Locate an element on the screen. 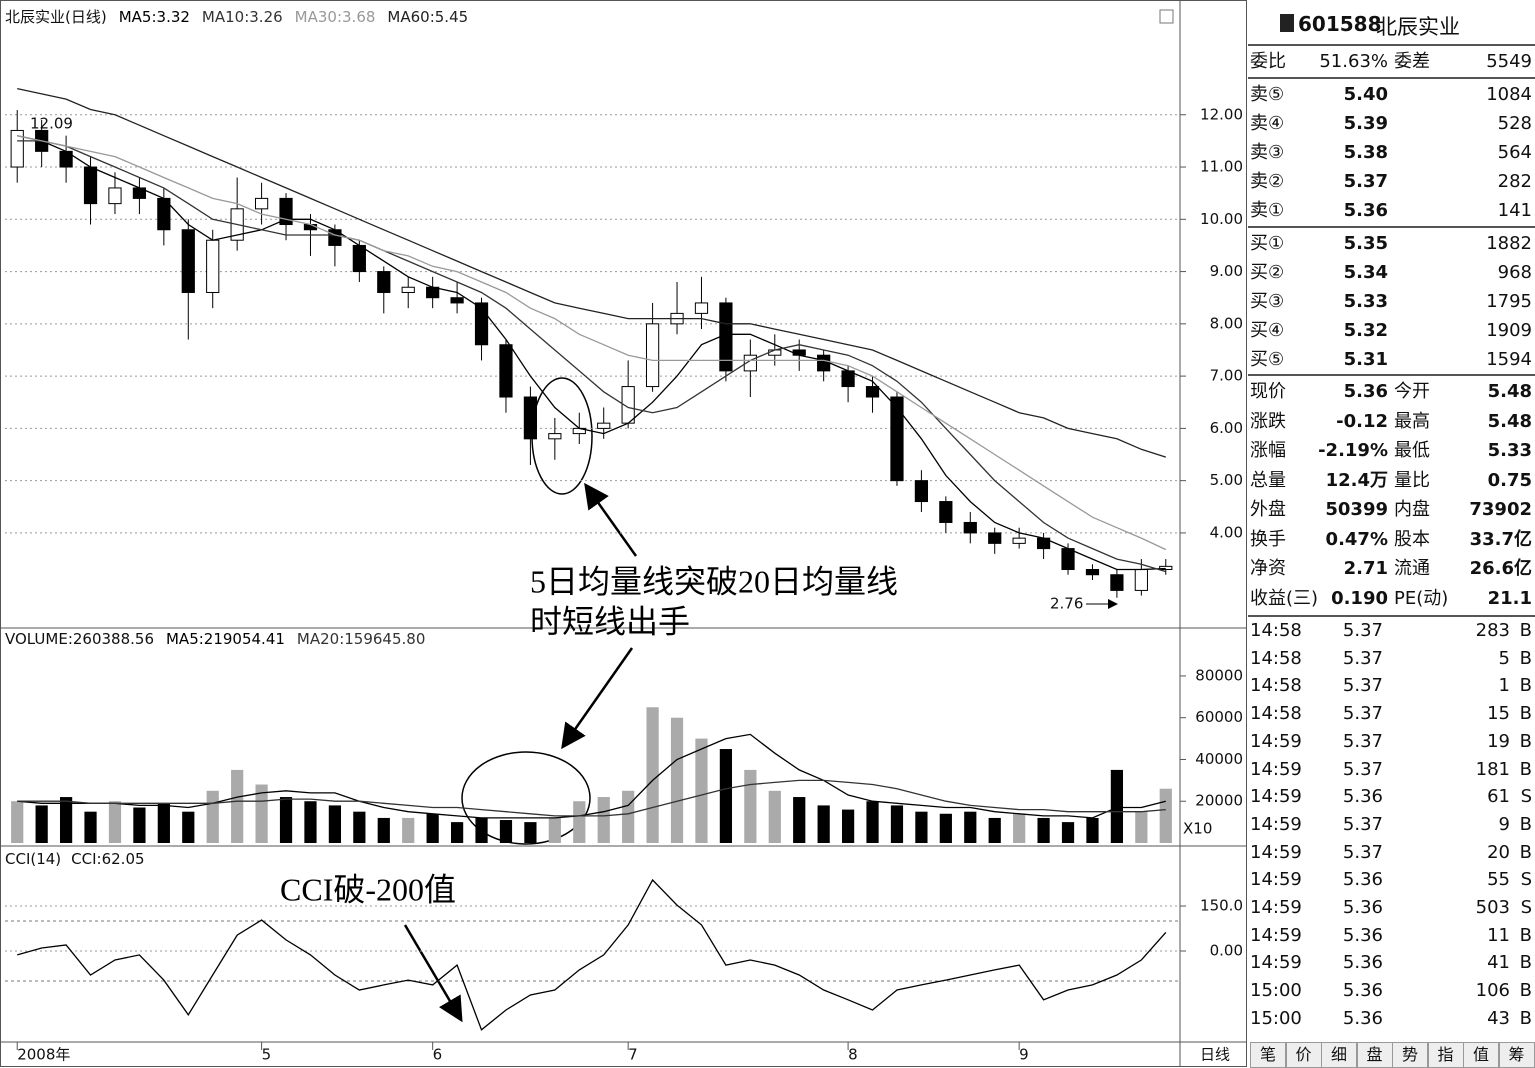 The image size is (1535, 1068). y-tick-label: 150.0 is located at coordinates (1221, 906).